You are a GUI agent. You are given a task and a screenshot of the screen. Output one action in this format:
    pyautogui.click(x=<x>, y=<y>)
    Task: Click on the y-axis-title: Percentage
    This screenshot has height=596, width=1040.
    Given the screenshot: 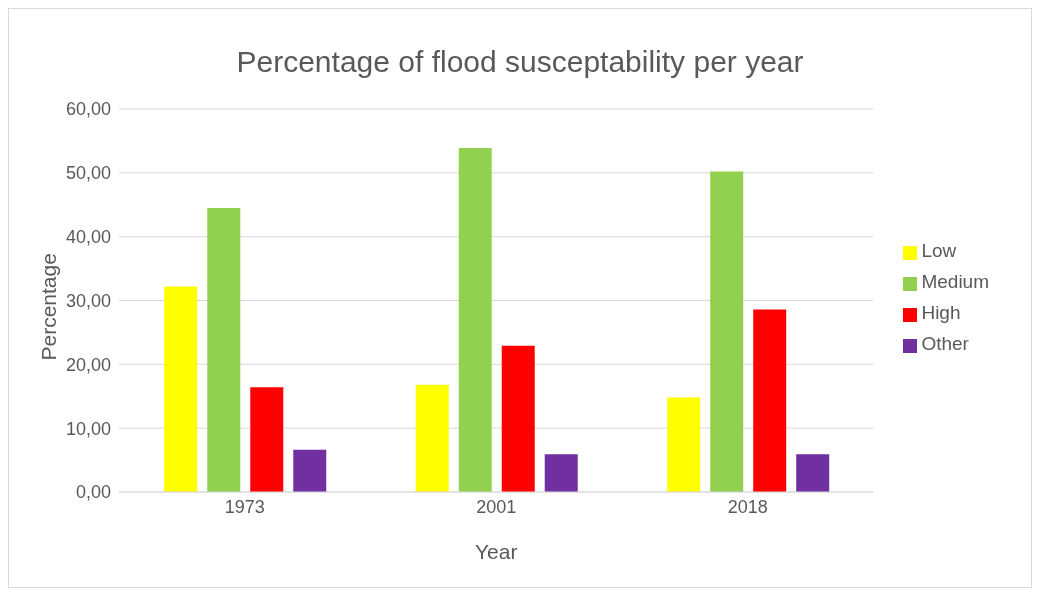 What is the action you would take?
    pyautogui.click(x=49, y=307)
    